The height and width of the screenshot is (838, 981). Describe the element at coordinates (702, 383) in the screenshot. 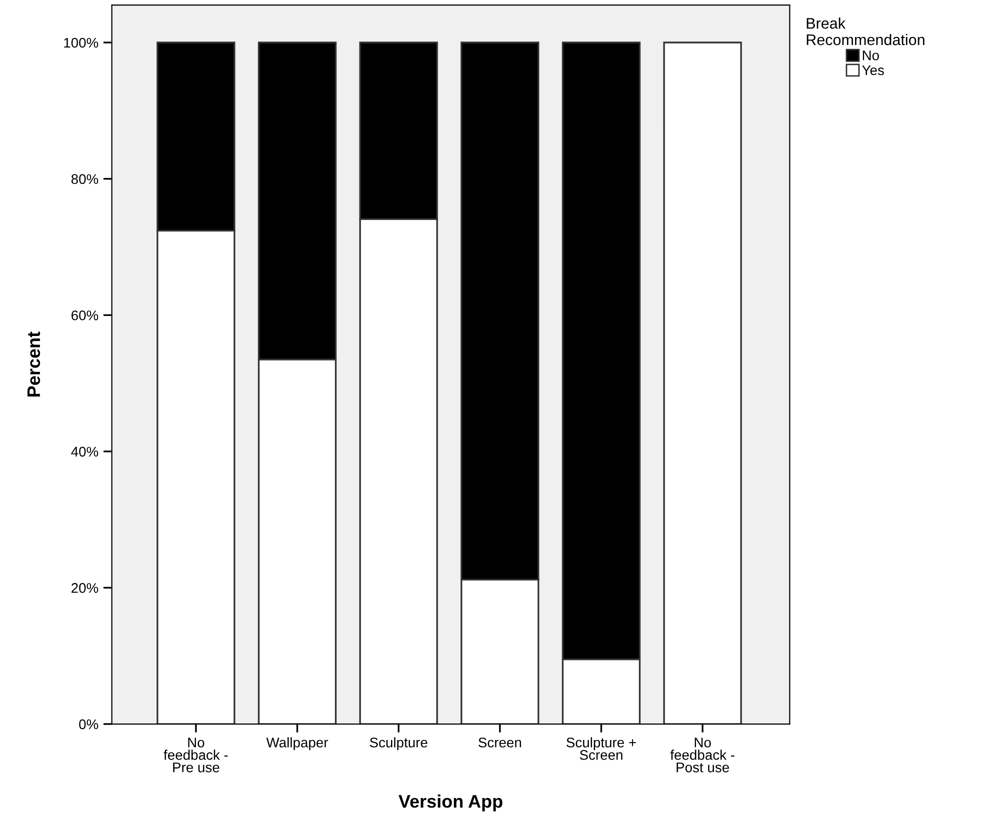

I see `bar` at that location.